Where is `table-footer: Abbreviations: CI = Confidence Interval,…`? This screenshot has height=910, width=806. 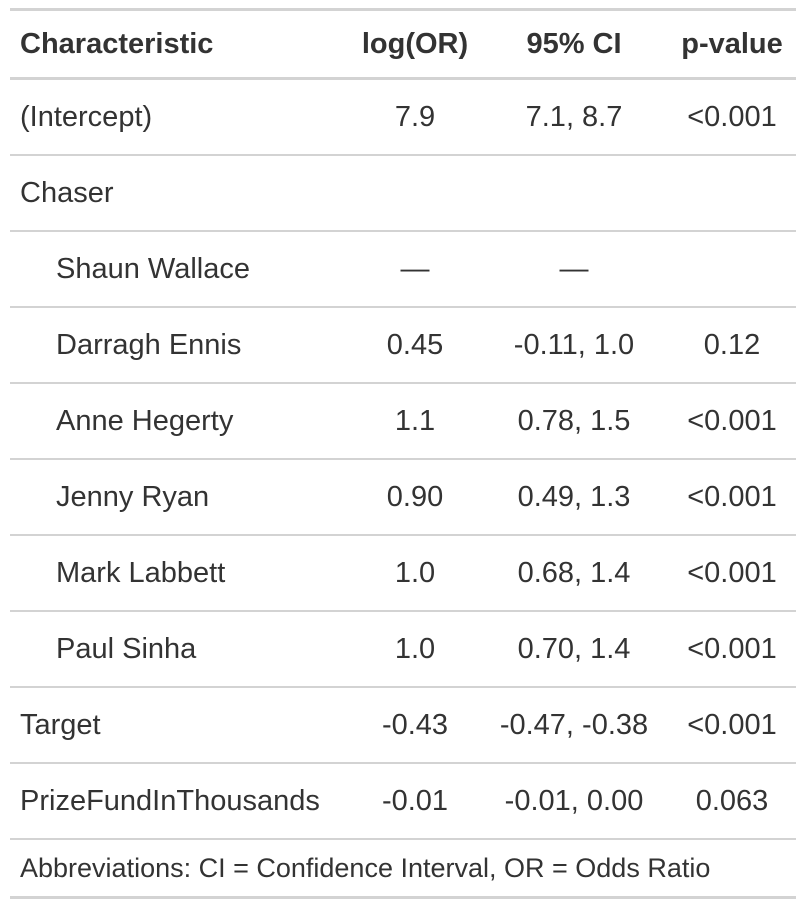
table-footer: Abbreviations: CI = Confidence Interval,… is located at coordinates (403, 868).